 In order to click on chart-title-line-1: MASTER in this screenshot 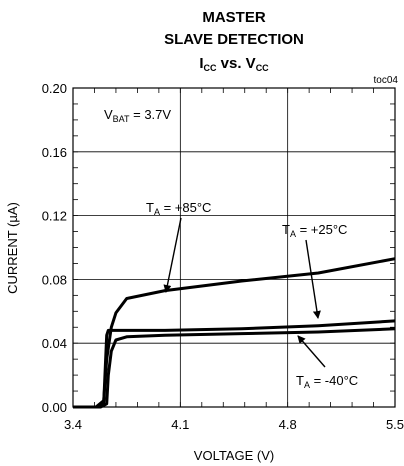, I will do `click(234, 17)`.